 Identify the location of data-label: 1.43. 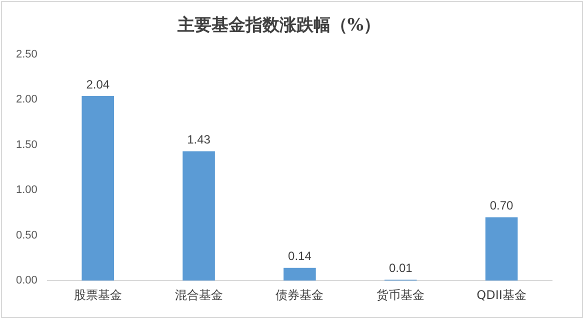
(199, 139).